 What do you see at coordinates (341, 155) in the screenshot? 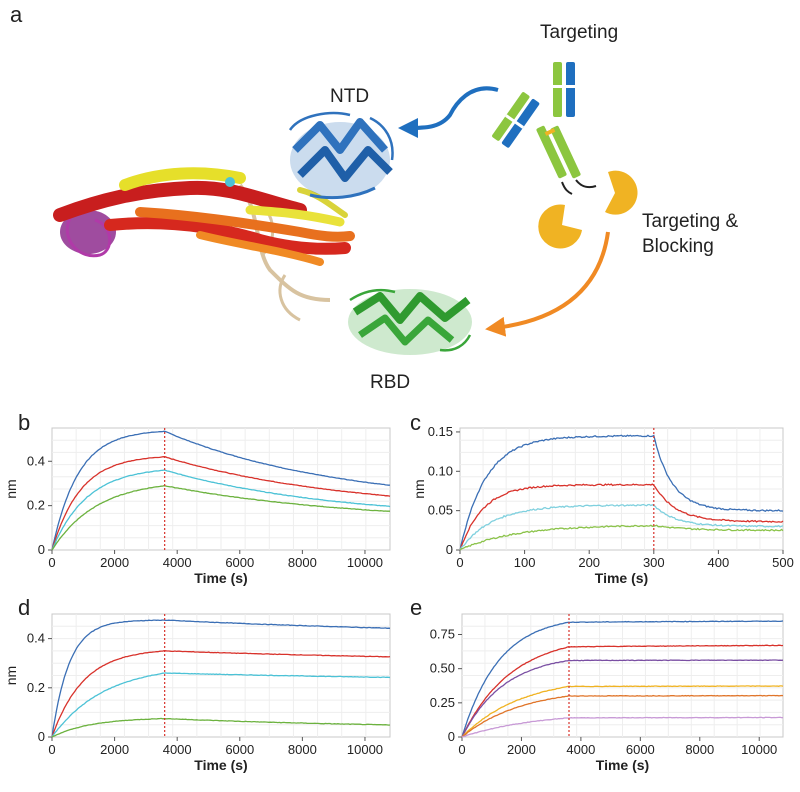
I see `ntd-domain-icon` at bounding box center [341, 155].